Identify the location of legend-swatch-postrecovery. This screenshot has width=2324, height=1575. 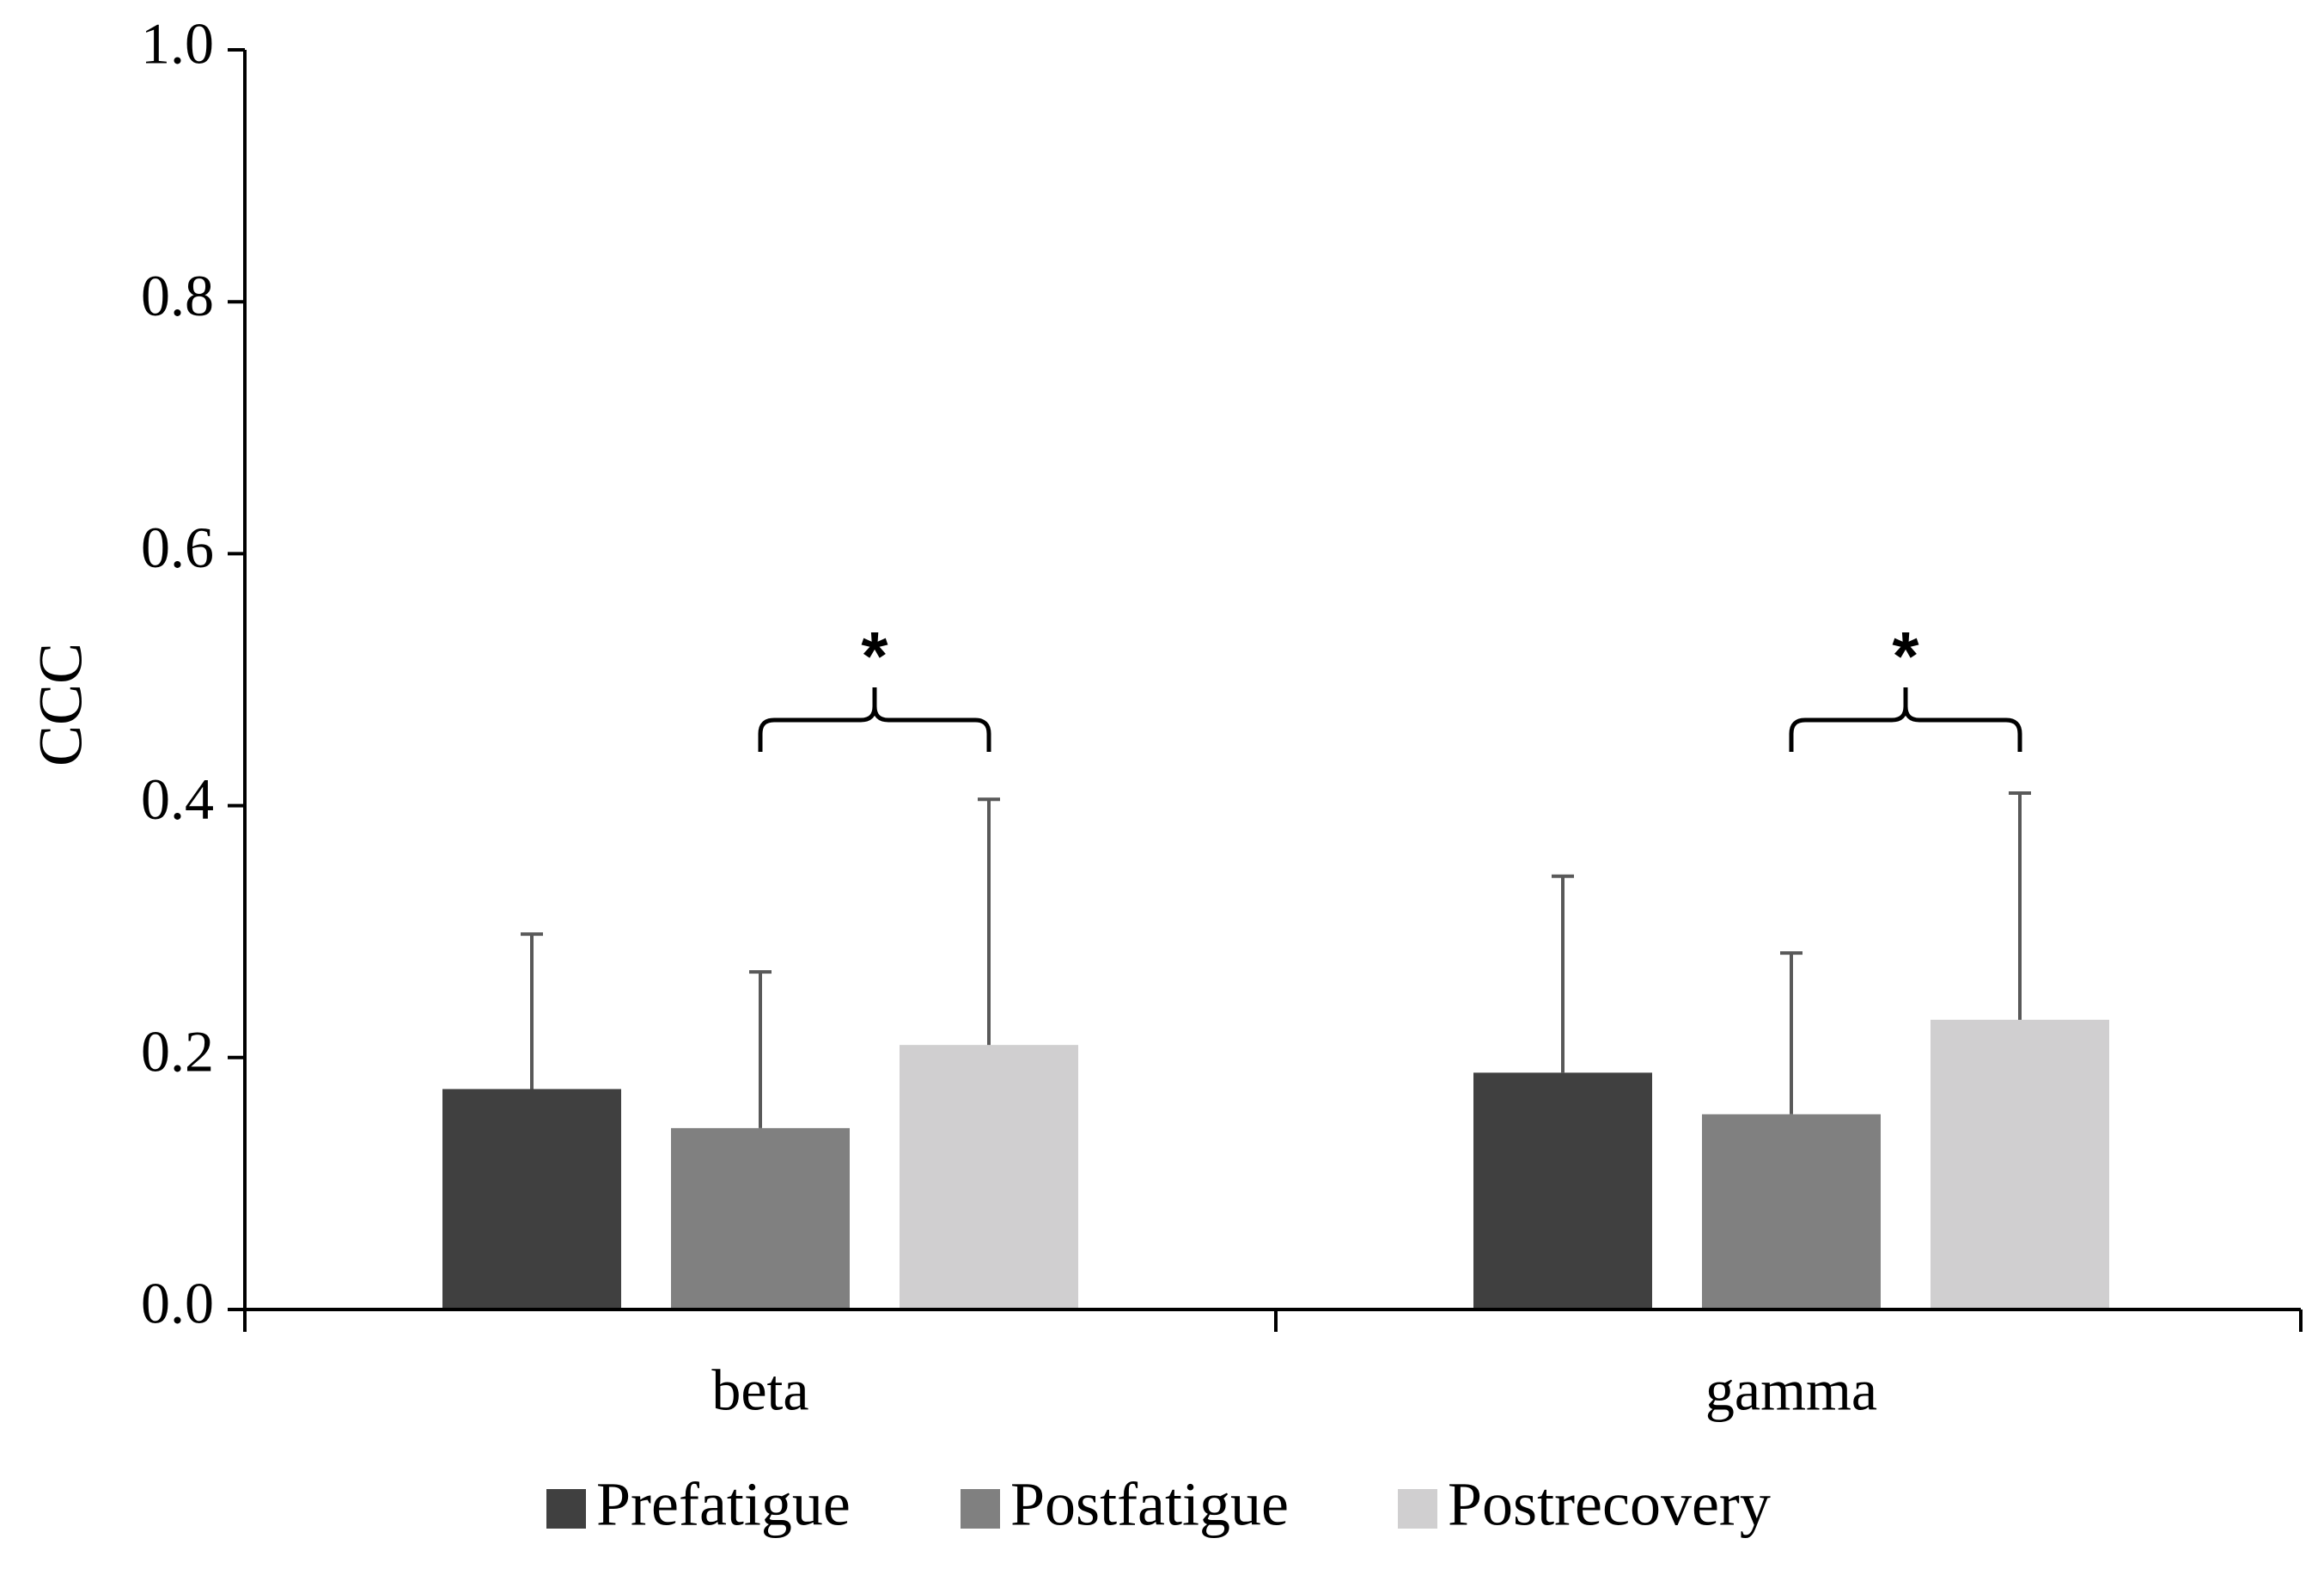
(1417, 1509).